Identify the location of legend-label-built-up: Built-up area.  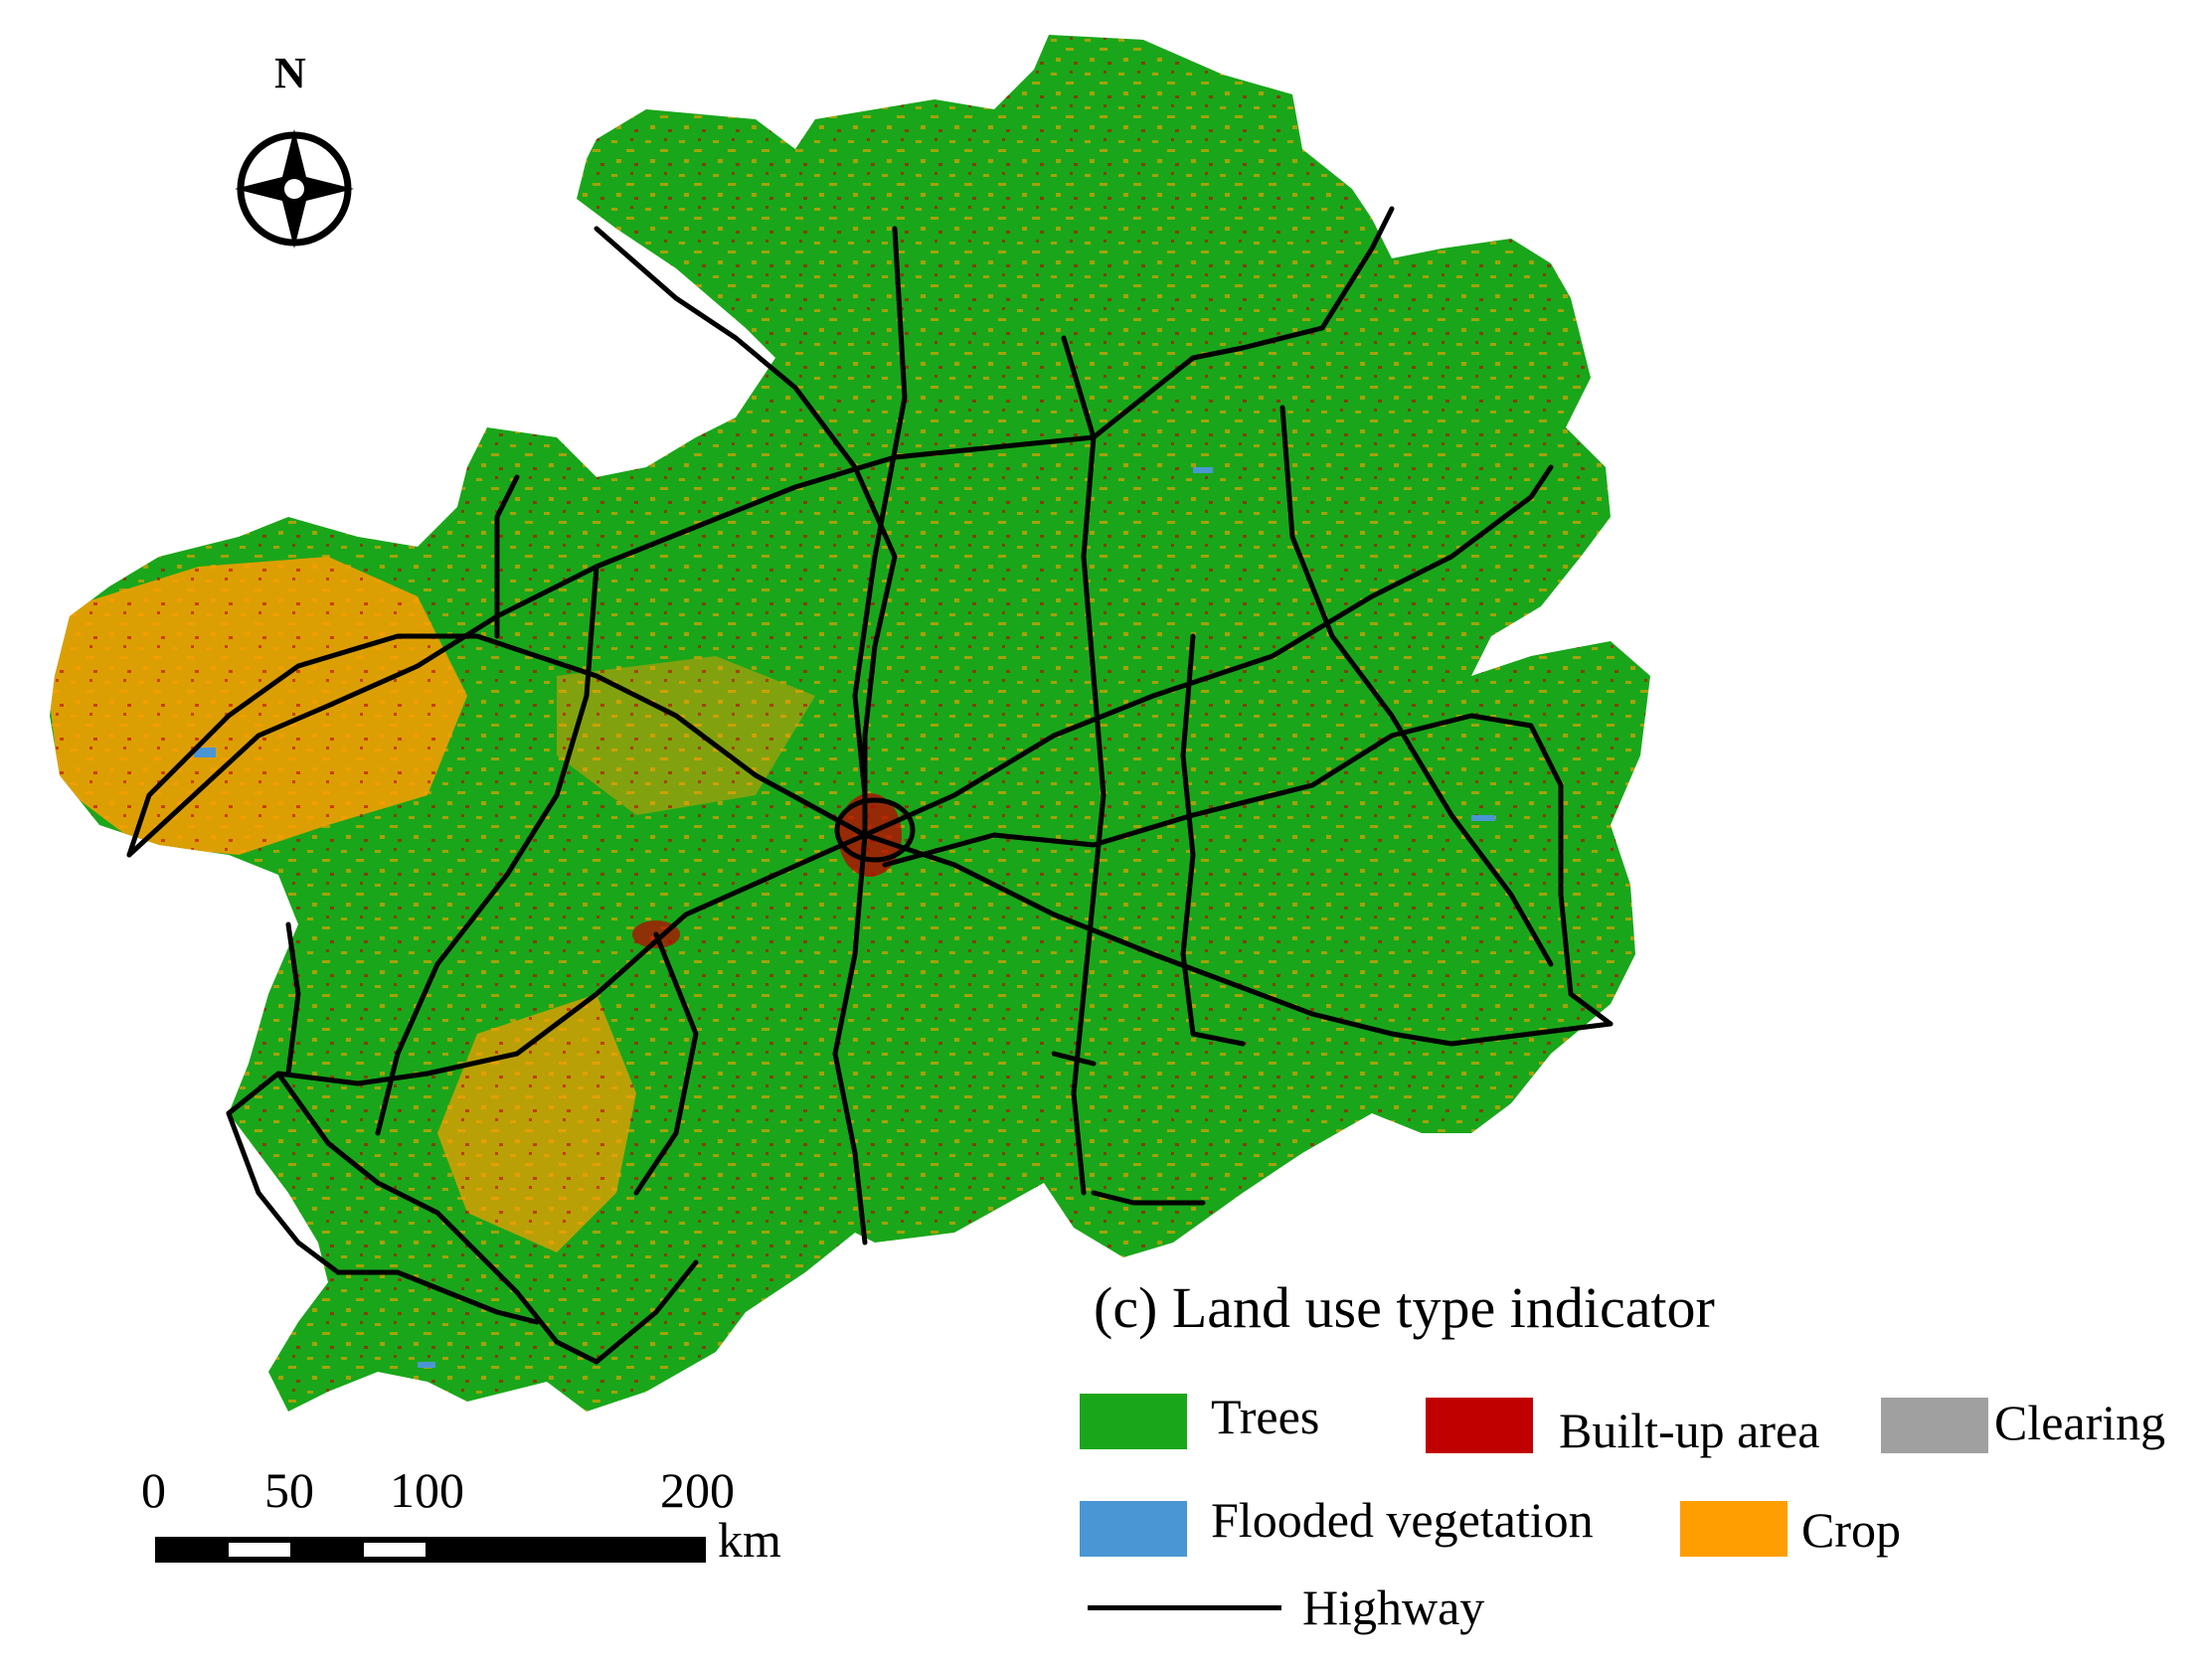
(1689, 1430).